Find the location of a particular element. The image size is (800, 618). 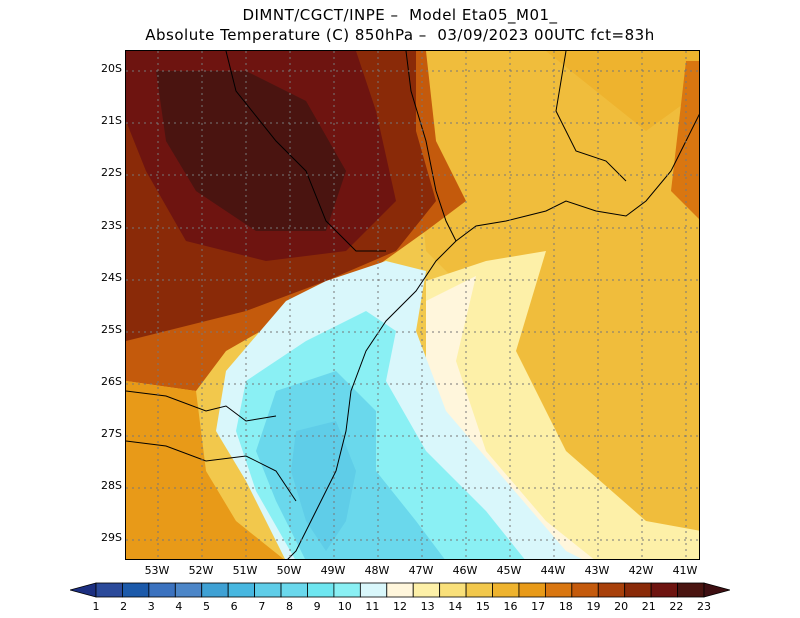

lon-label: 43W is located at coordinates (597, 570).